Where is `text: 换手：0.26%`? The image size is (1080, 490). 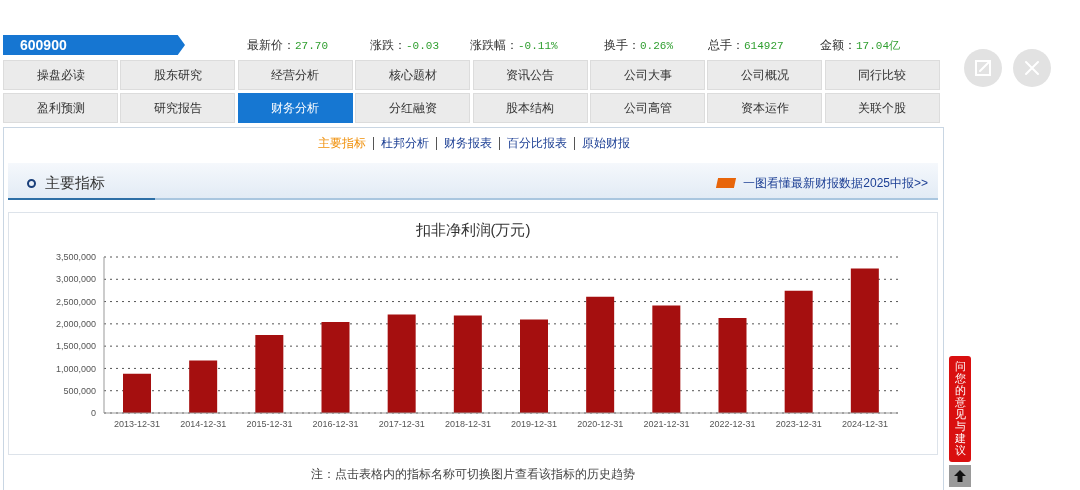 text: 换手：0.26% is located at coordinates (639, 45).